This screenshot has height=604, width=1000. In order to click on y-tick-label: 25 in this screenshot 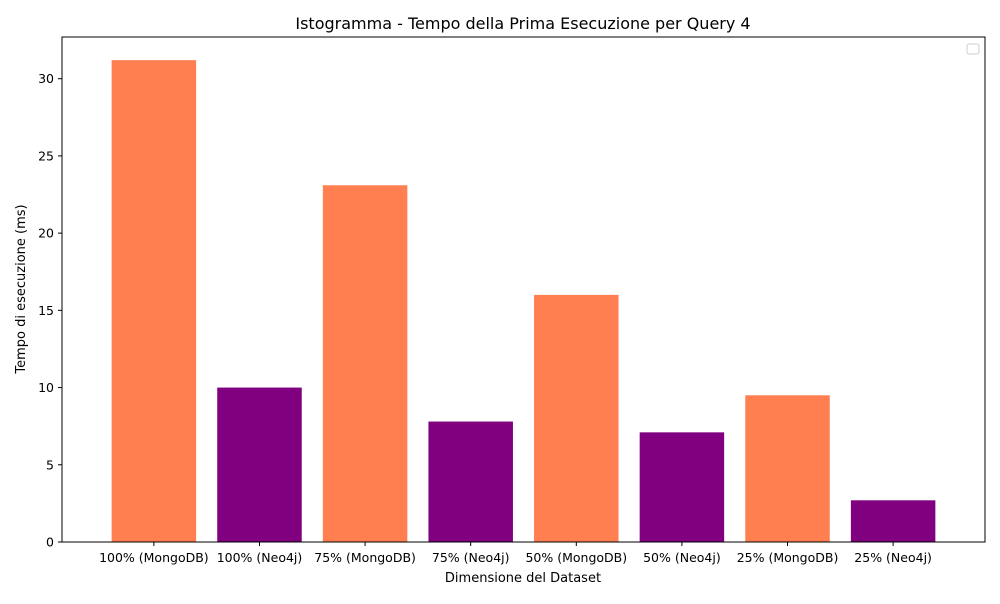, I will do `click(46, 155)`.